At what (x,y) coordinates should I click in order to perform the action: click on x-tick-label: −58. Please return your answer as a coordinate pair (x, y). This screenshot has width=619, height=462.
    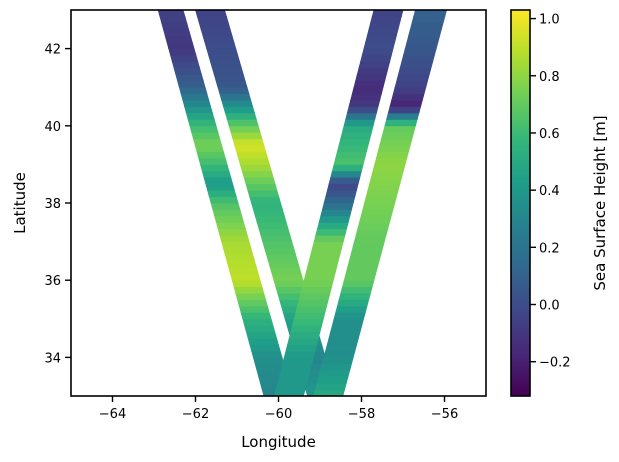
    Looking at the image, I should click on (361, 414).